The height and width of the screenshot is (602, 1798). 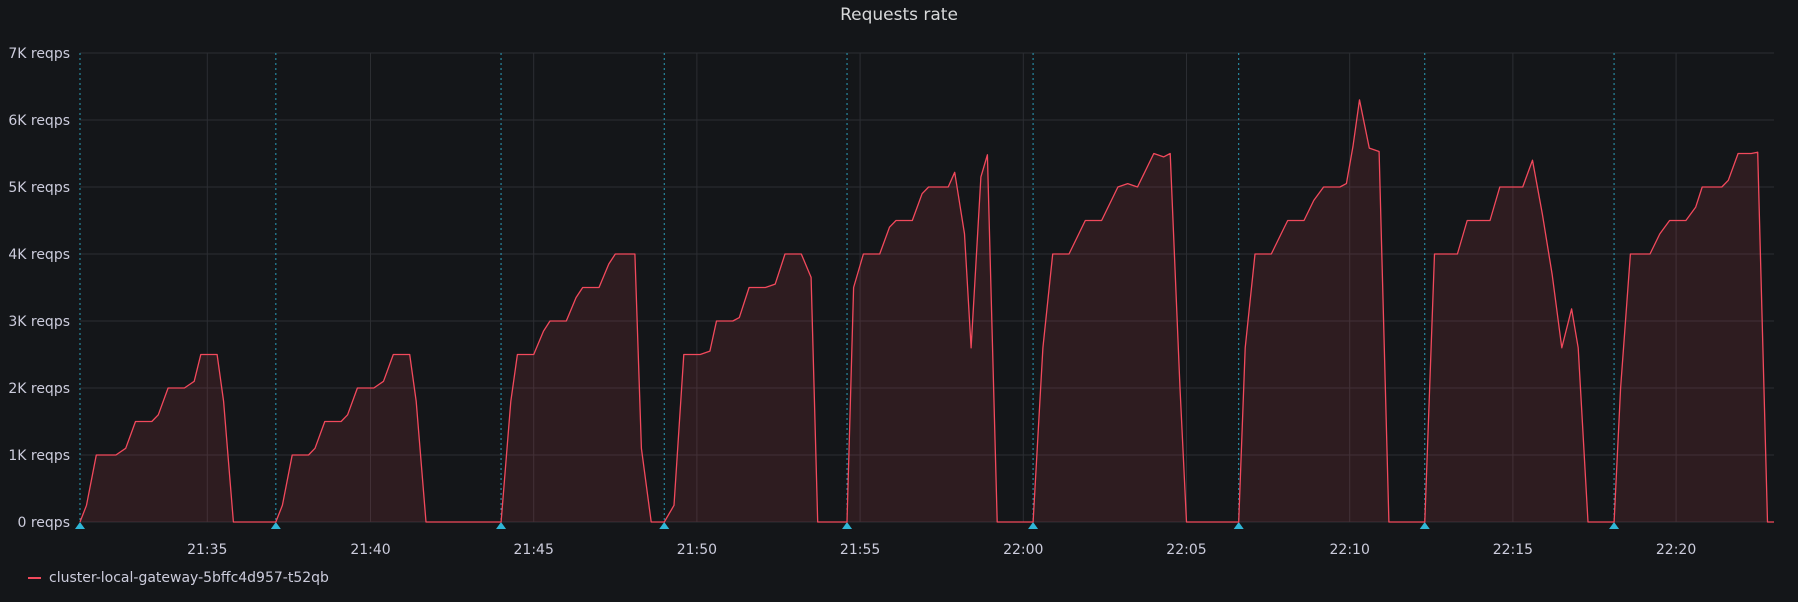 I want to click on x-tick-label: 22:20, so click(x=1676, y=550).